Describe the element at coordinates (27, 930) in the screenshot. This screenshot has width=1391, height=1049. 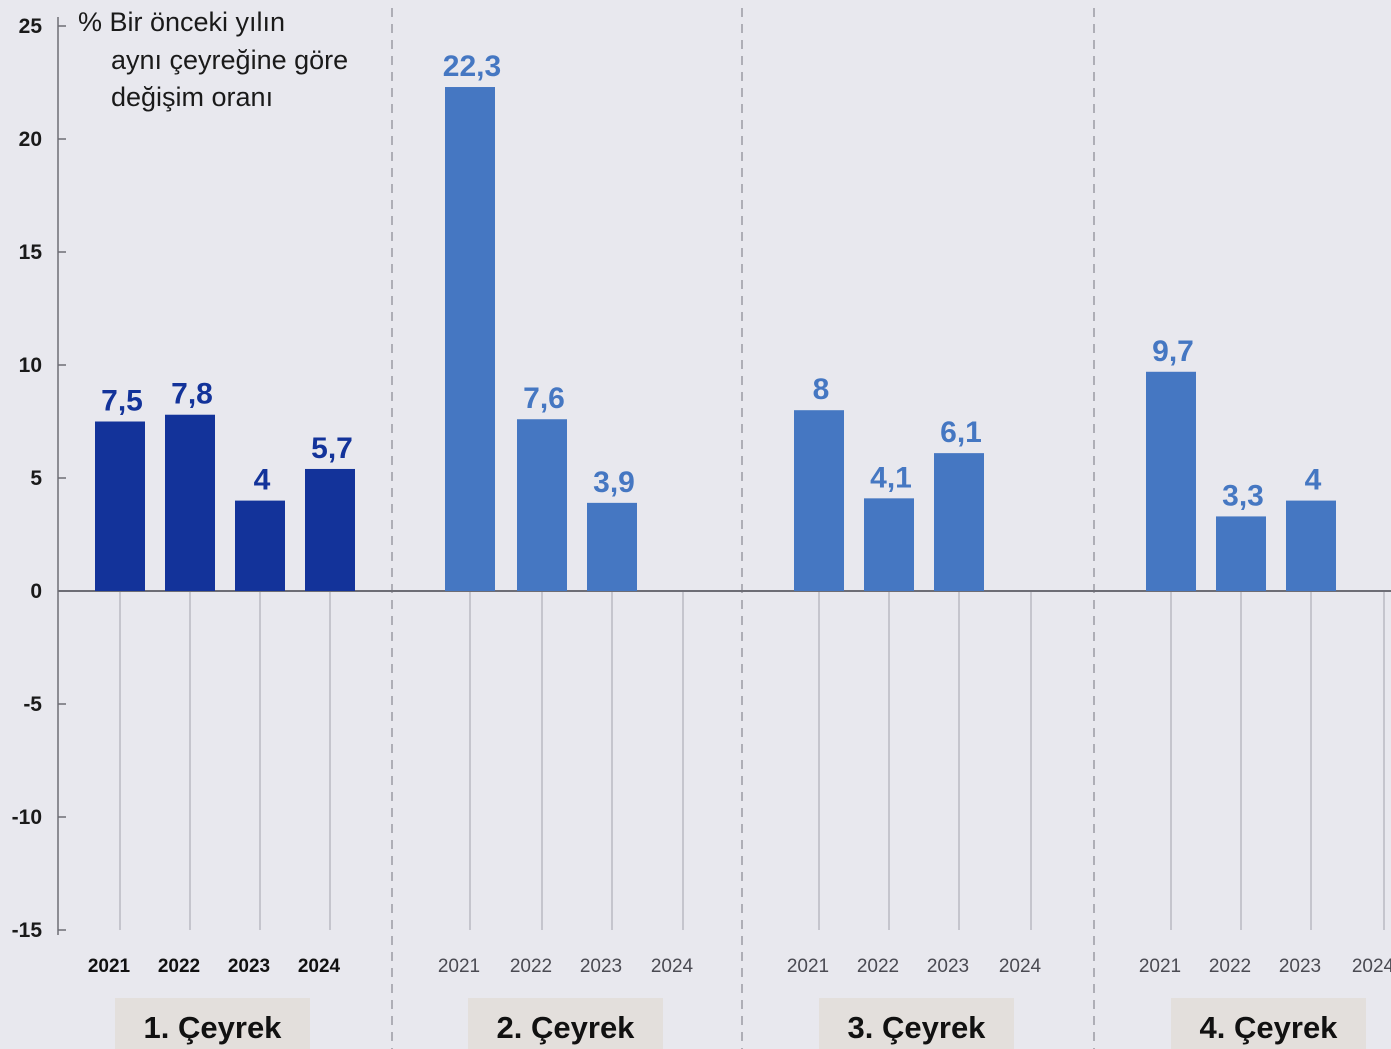
I see `y-tick-label: -15` at that location.